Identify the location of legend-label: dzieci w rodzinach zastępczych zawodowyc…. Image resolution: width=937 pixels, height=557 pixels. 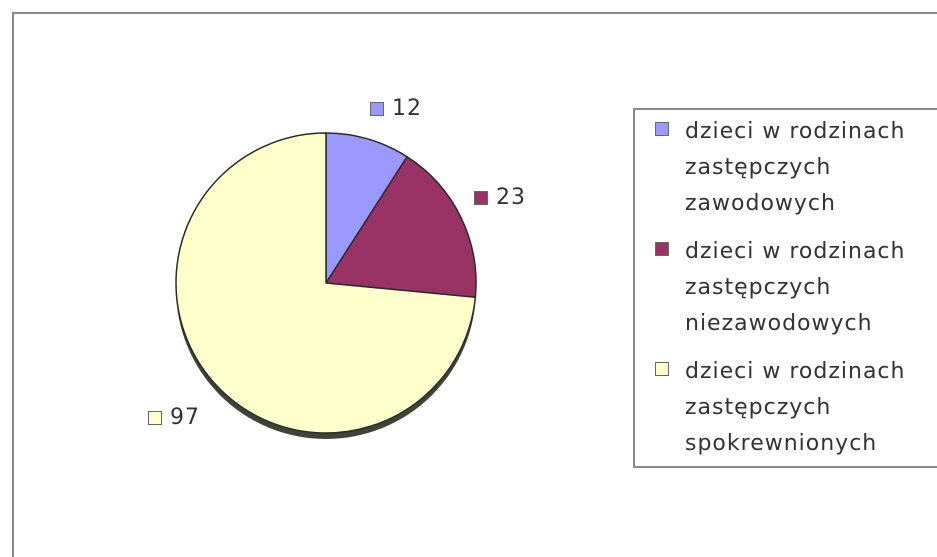
(795, 167).